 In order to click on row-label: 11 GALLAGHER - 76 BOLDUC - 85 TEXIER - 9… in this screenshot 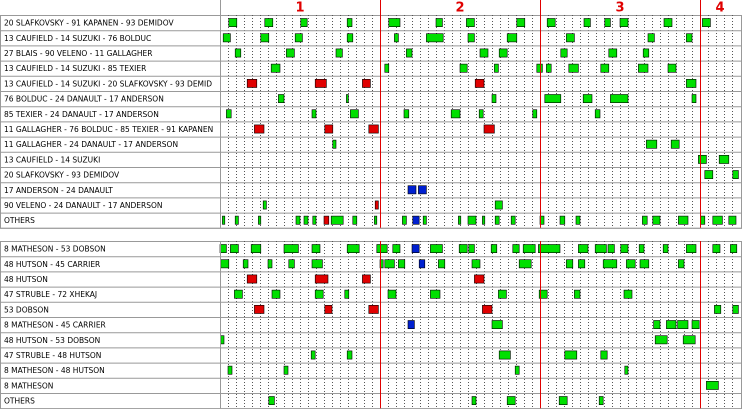, I will do `click(108, 129)`.